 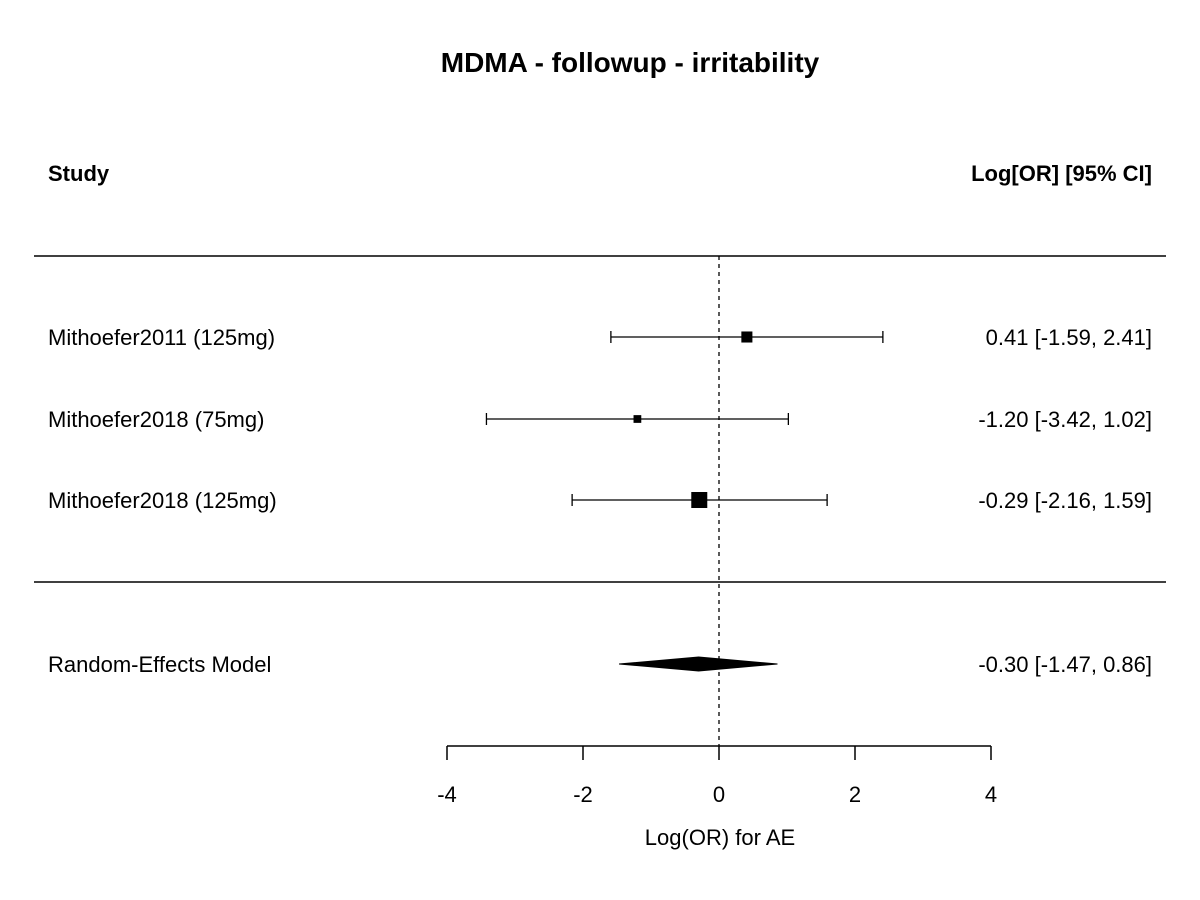 What do you see at coordinates (583, 794) in the screenshot?
I see `x-tick-label: -2` at bounding box center [583, 794].